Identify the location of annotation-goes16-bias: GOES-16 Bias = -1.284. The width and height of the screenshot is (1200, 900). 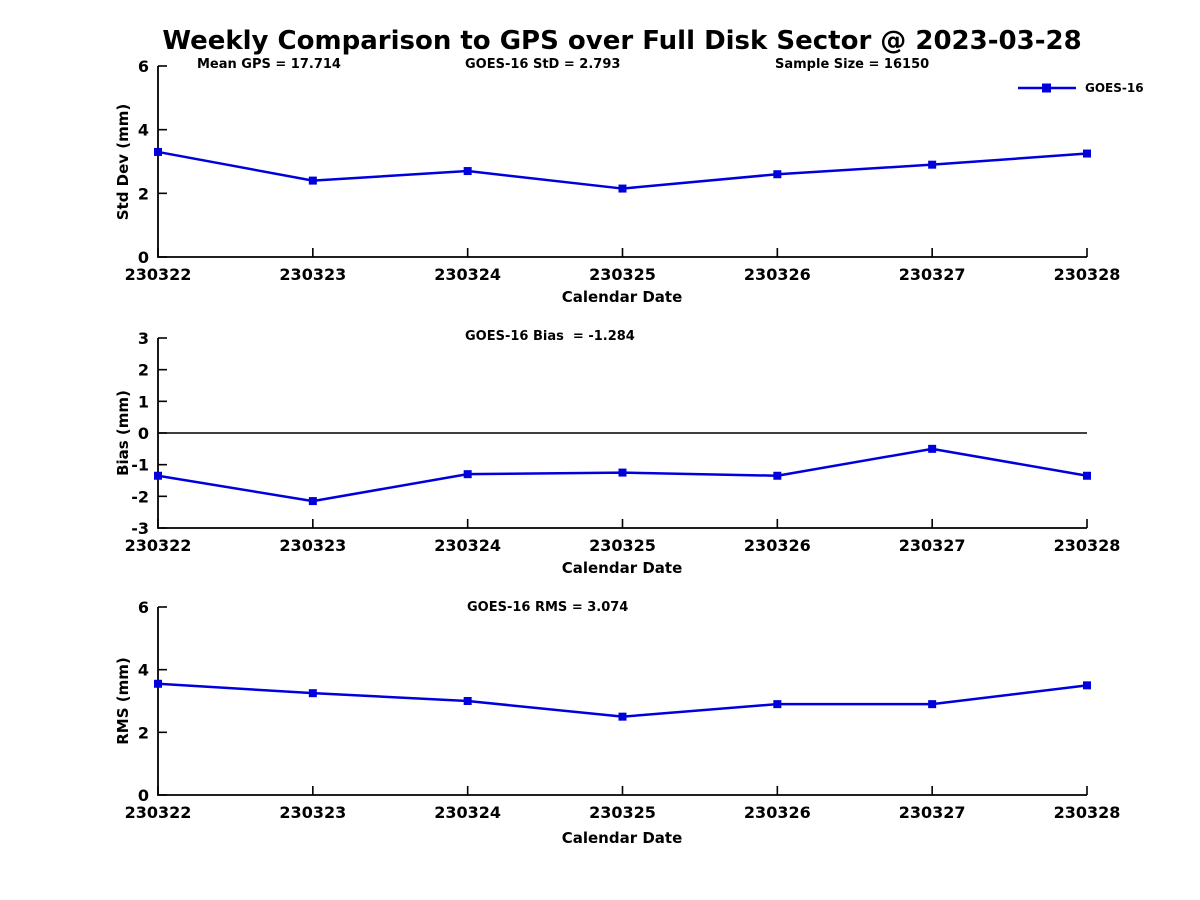
(550, 336).